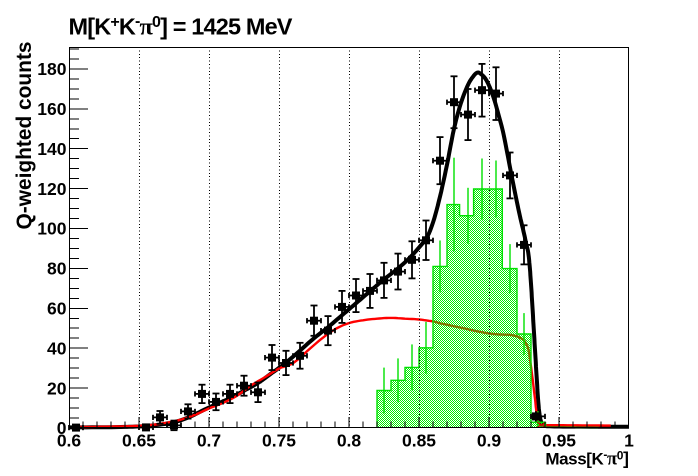 The image size is (698, 476). What do you see at coordinates (57, 269) in the screenshot?
I see `svg-text: 80` at bounding box center [57, 269].